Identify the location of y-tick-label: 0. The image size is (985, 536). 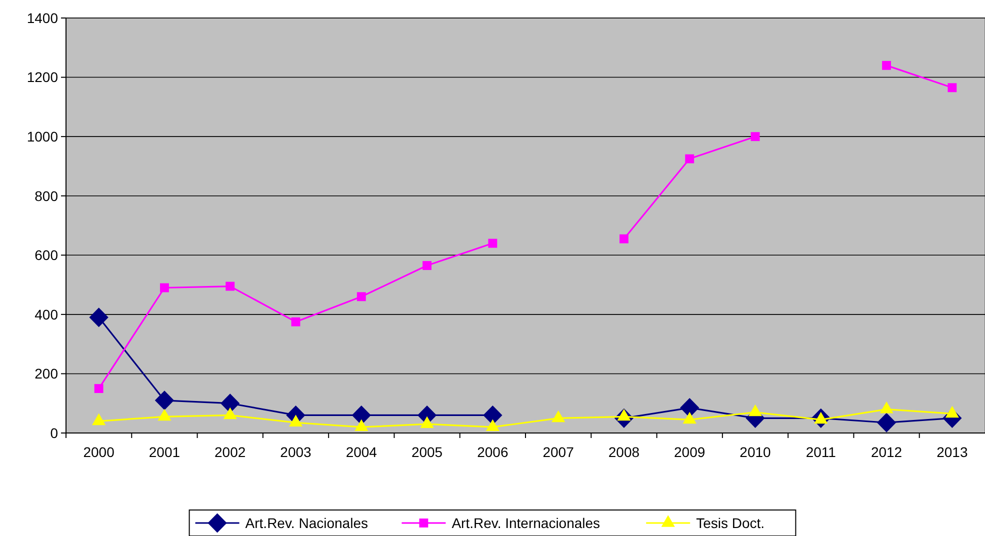
(54, 432).